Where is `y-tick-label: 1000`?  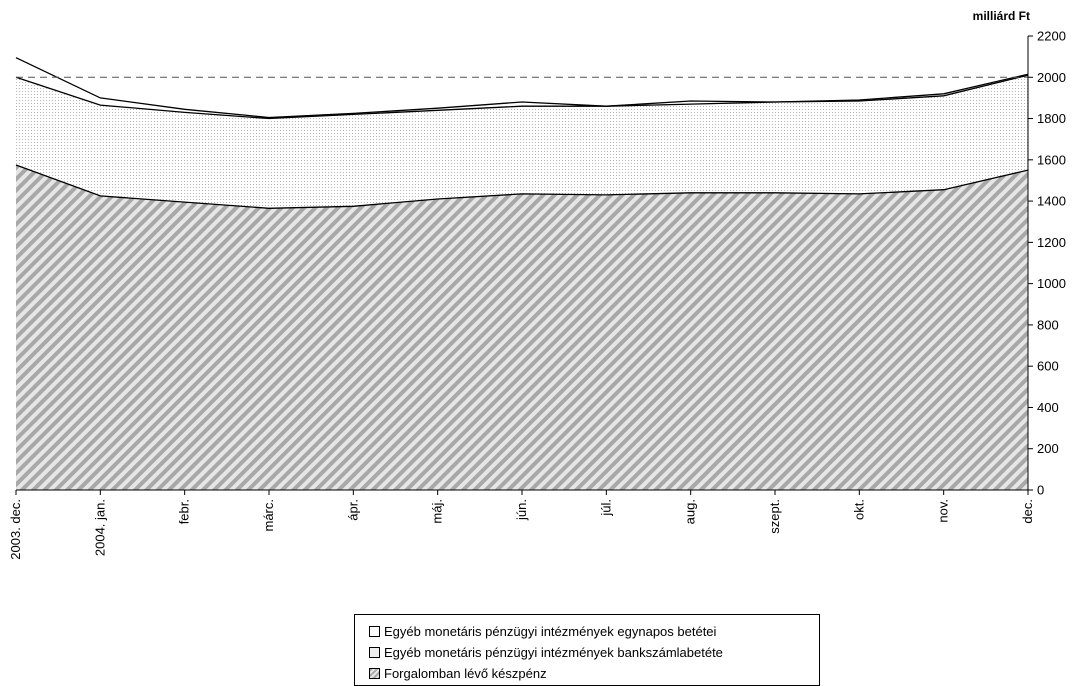
y-tick-label: 1000 is located at coordinates (1051, 283).